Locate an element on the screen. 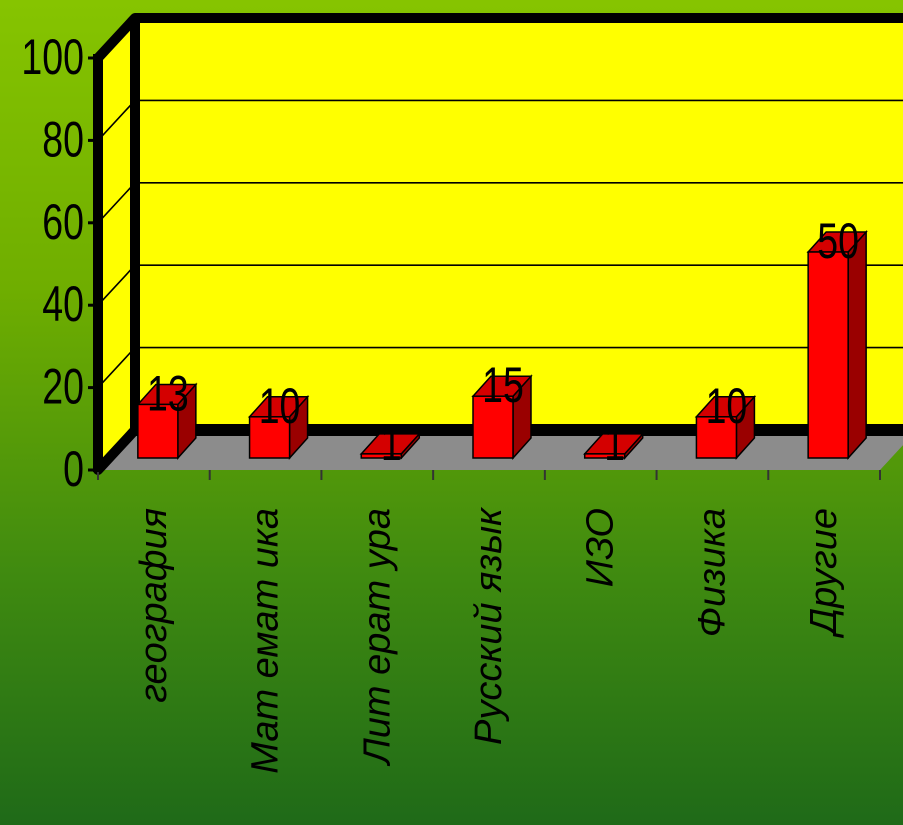  floor-left-edge is located at coordinates (116, 450).